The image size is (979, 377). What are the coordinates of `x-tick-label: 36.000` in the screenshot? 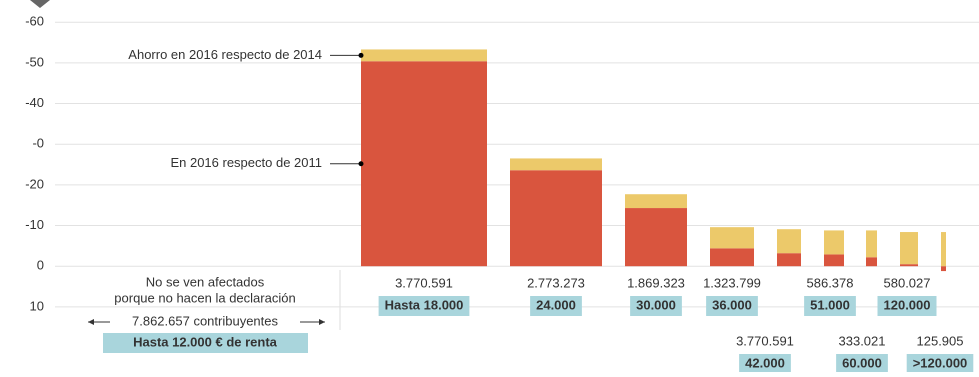 It's located at (732, 304).